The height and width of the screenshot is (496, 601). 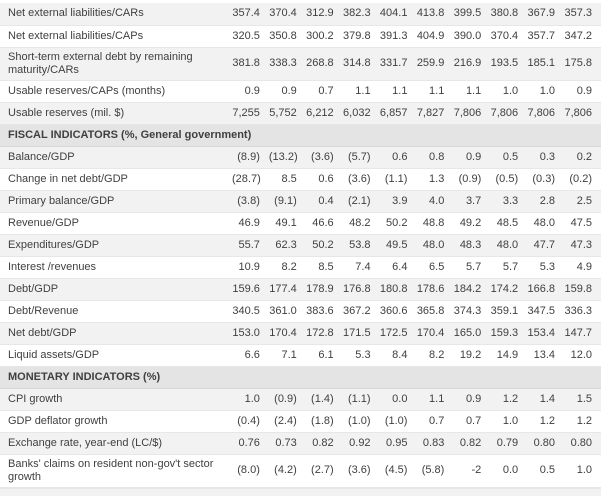 I want to click on value-cell: 1.1, so click(x=361, y=91).